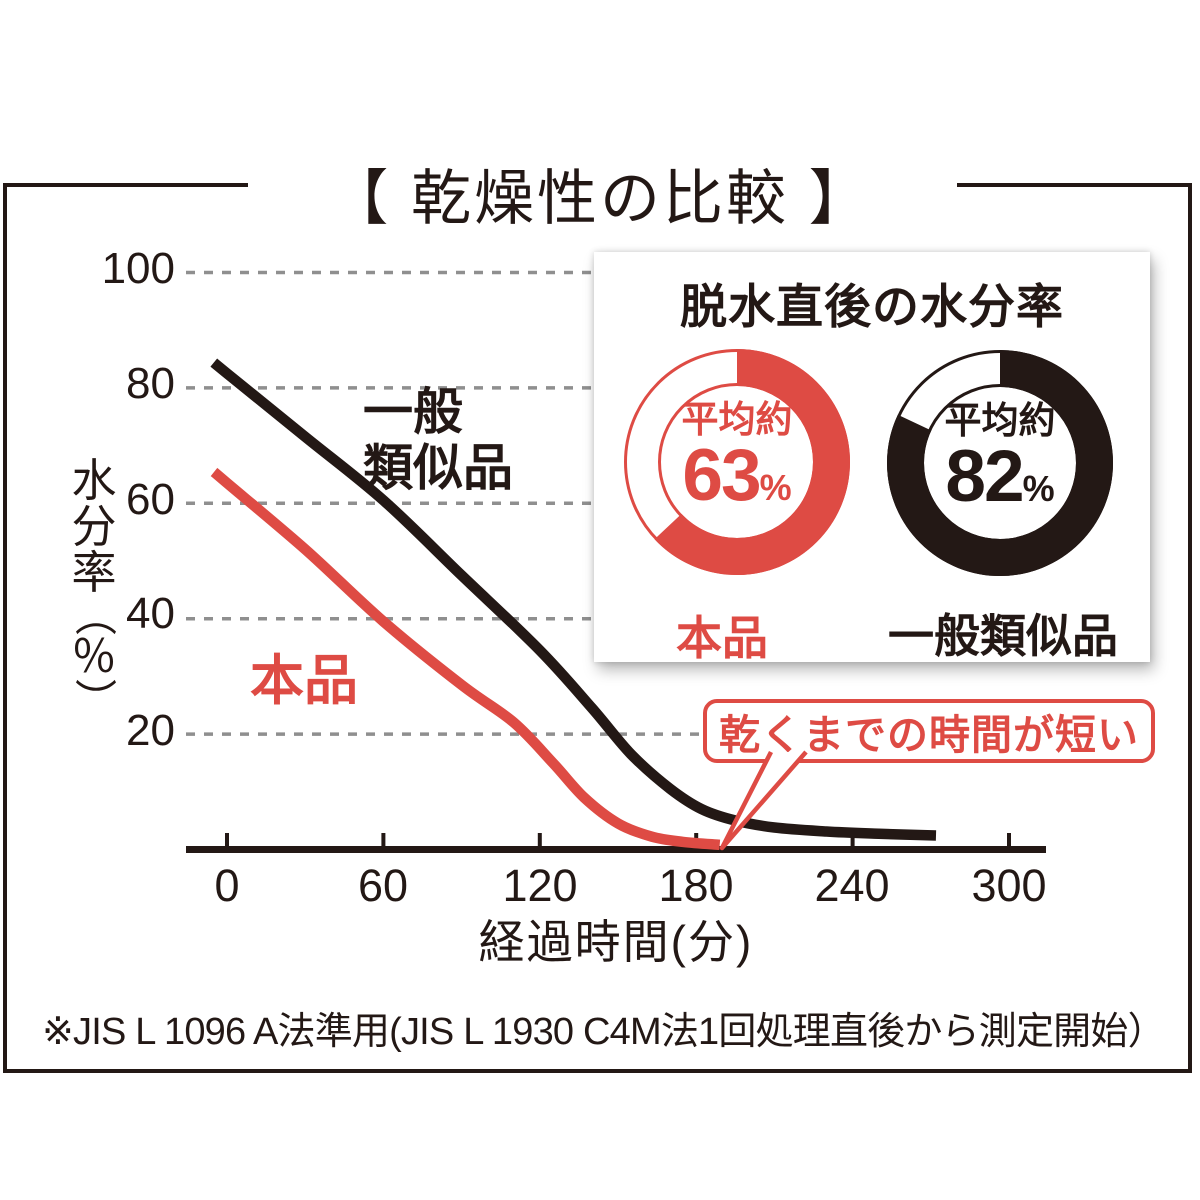 Image resolution: width=1200 pixels, height=1200 pixels. What do you see at coordinates (602, 185) in the screenshot?
I see `frame-top-gap` at bounding box center [602, 185].